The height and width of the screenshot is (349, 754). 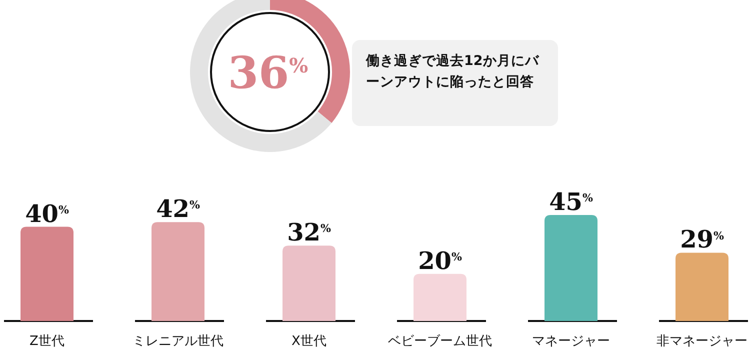 What do you see at coordinates (178, 341) in the screenshot?
I see `x-tick-label: ミレニアル世代` at bounding box center [178, 341].